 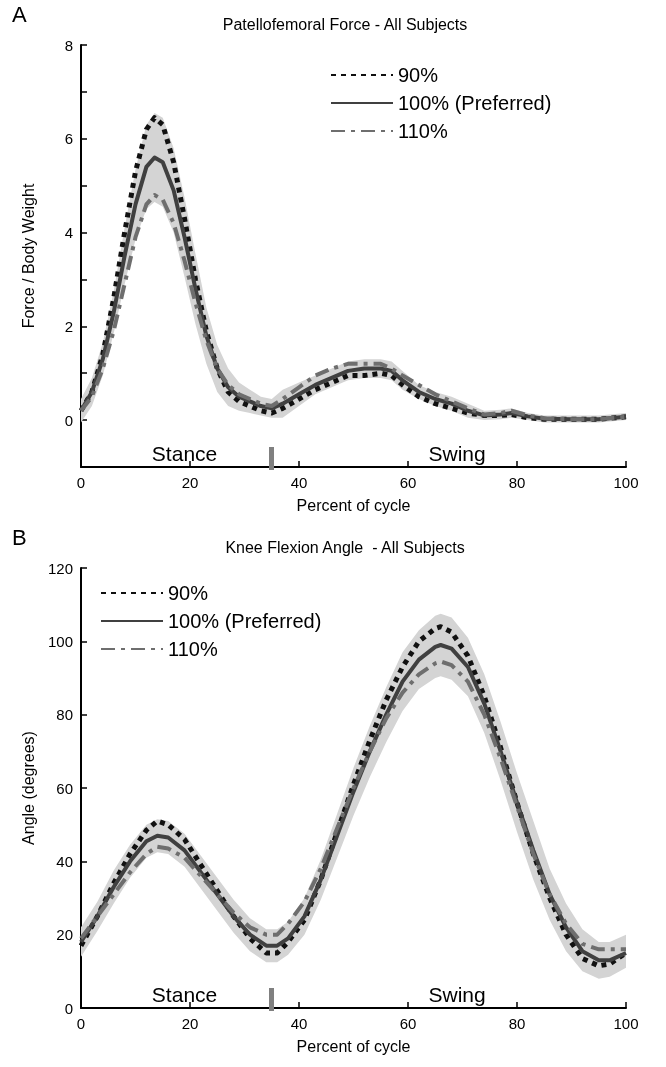 What do you see at coordinates (19, 537) in the screenshot?
I see `text: B` at bounding box center [19, 537].